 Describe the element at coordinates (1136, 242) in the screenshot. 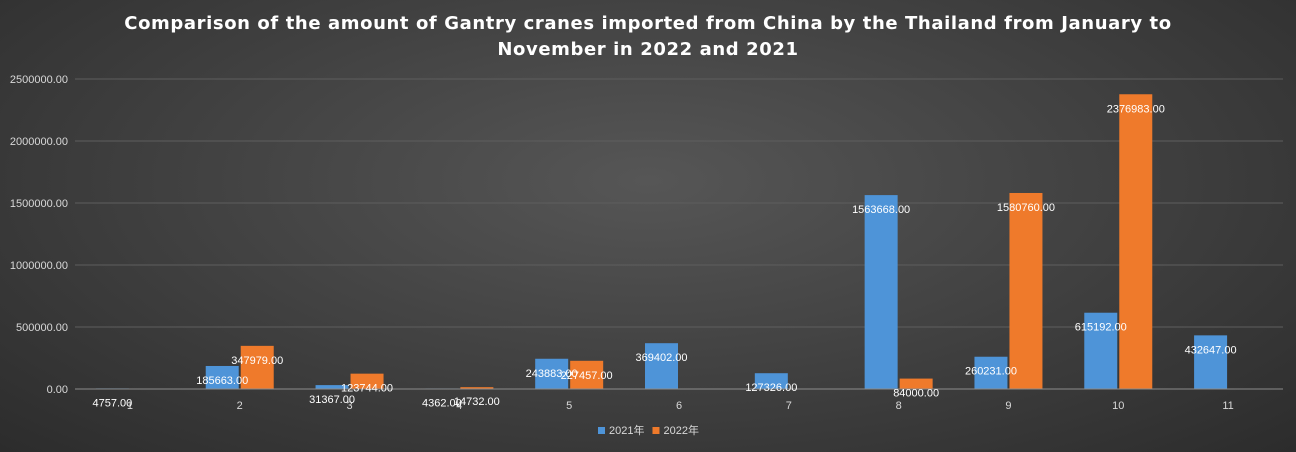

I see `bar-2022年-10` at that location.